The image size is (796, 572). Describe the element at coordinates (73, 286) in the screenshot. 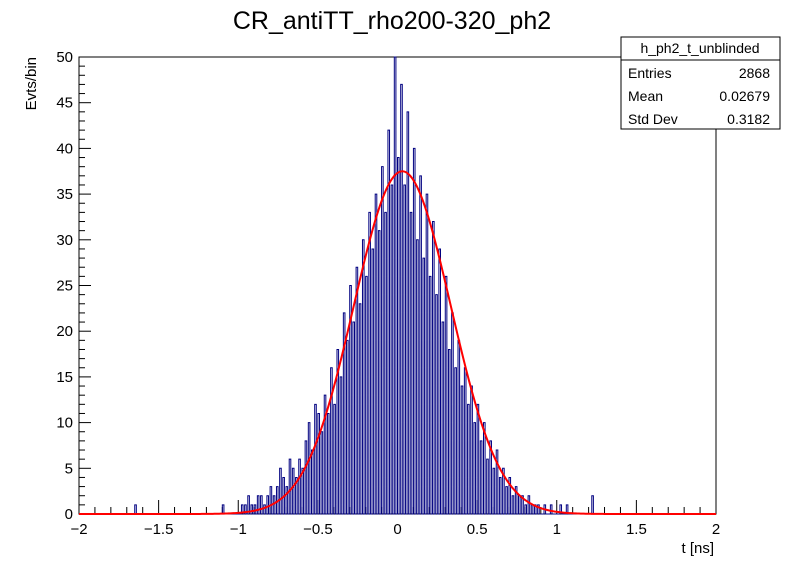

I see `y-axis: 0 5 10 15 20 25 30 35 40 45 50` at that location.